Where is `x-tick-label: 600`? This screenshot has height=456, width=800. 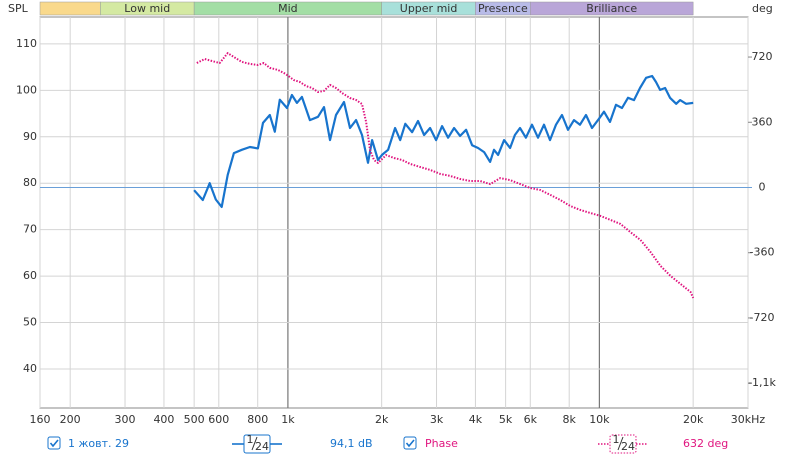 x-tick-label: 600 is located at coordinates (218, 419).